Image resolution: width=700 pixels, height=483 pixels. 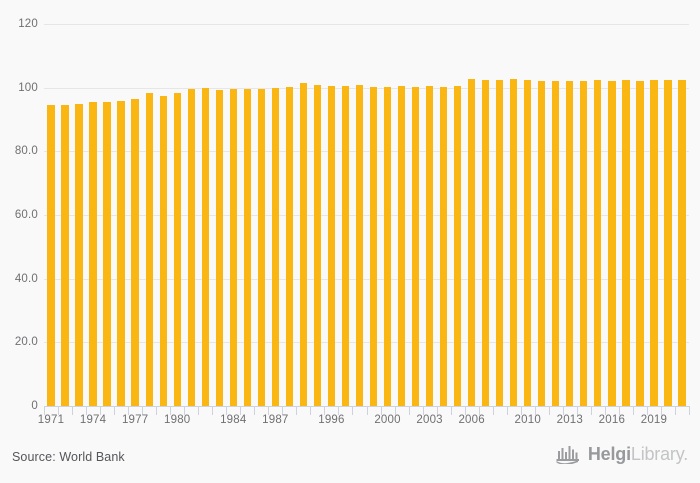 I want to click on y-tick-label-20: 20.0, so click(x=26, y=342).